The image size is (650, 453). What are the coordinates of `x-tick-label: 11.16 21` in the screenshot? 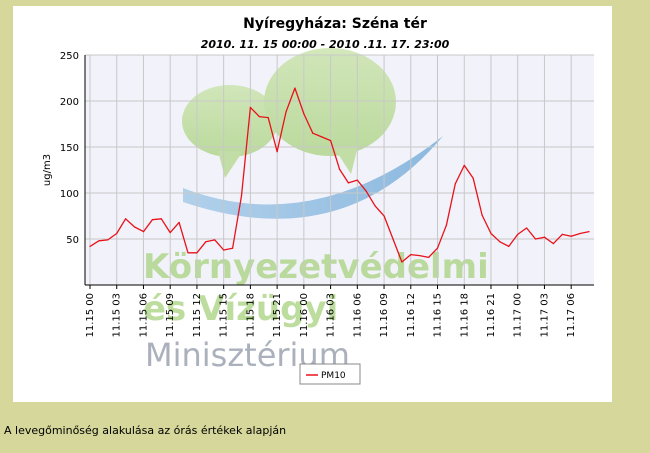 It's located at (491, 315).